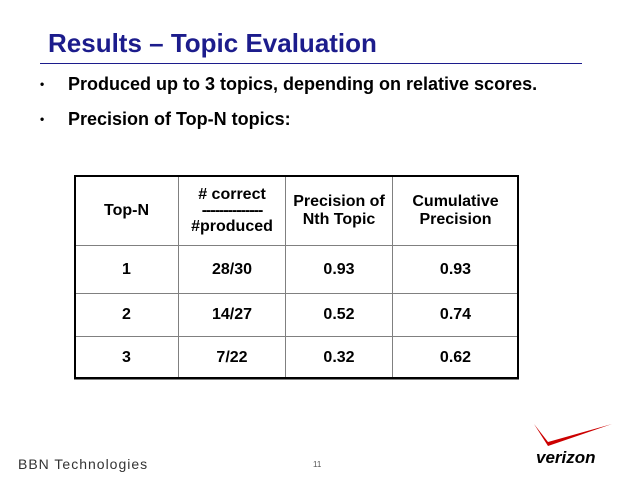 The width and height of the screenshot is (640, 480). I want to click on header-topn: Top-N, so click(126, 210).